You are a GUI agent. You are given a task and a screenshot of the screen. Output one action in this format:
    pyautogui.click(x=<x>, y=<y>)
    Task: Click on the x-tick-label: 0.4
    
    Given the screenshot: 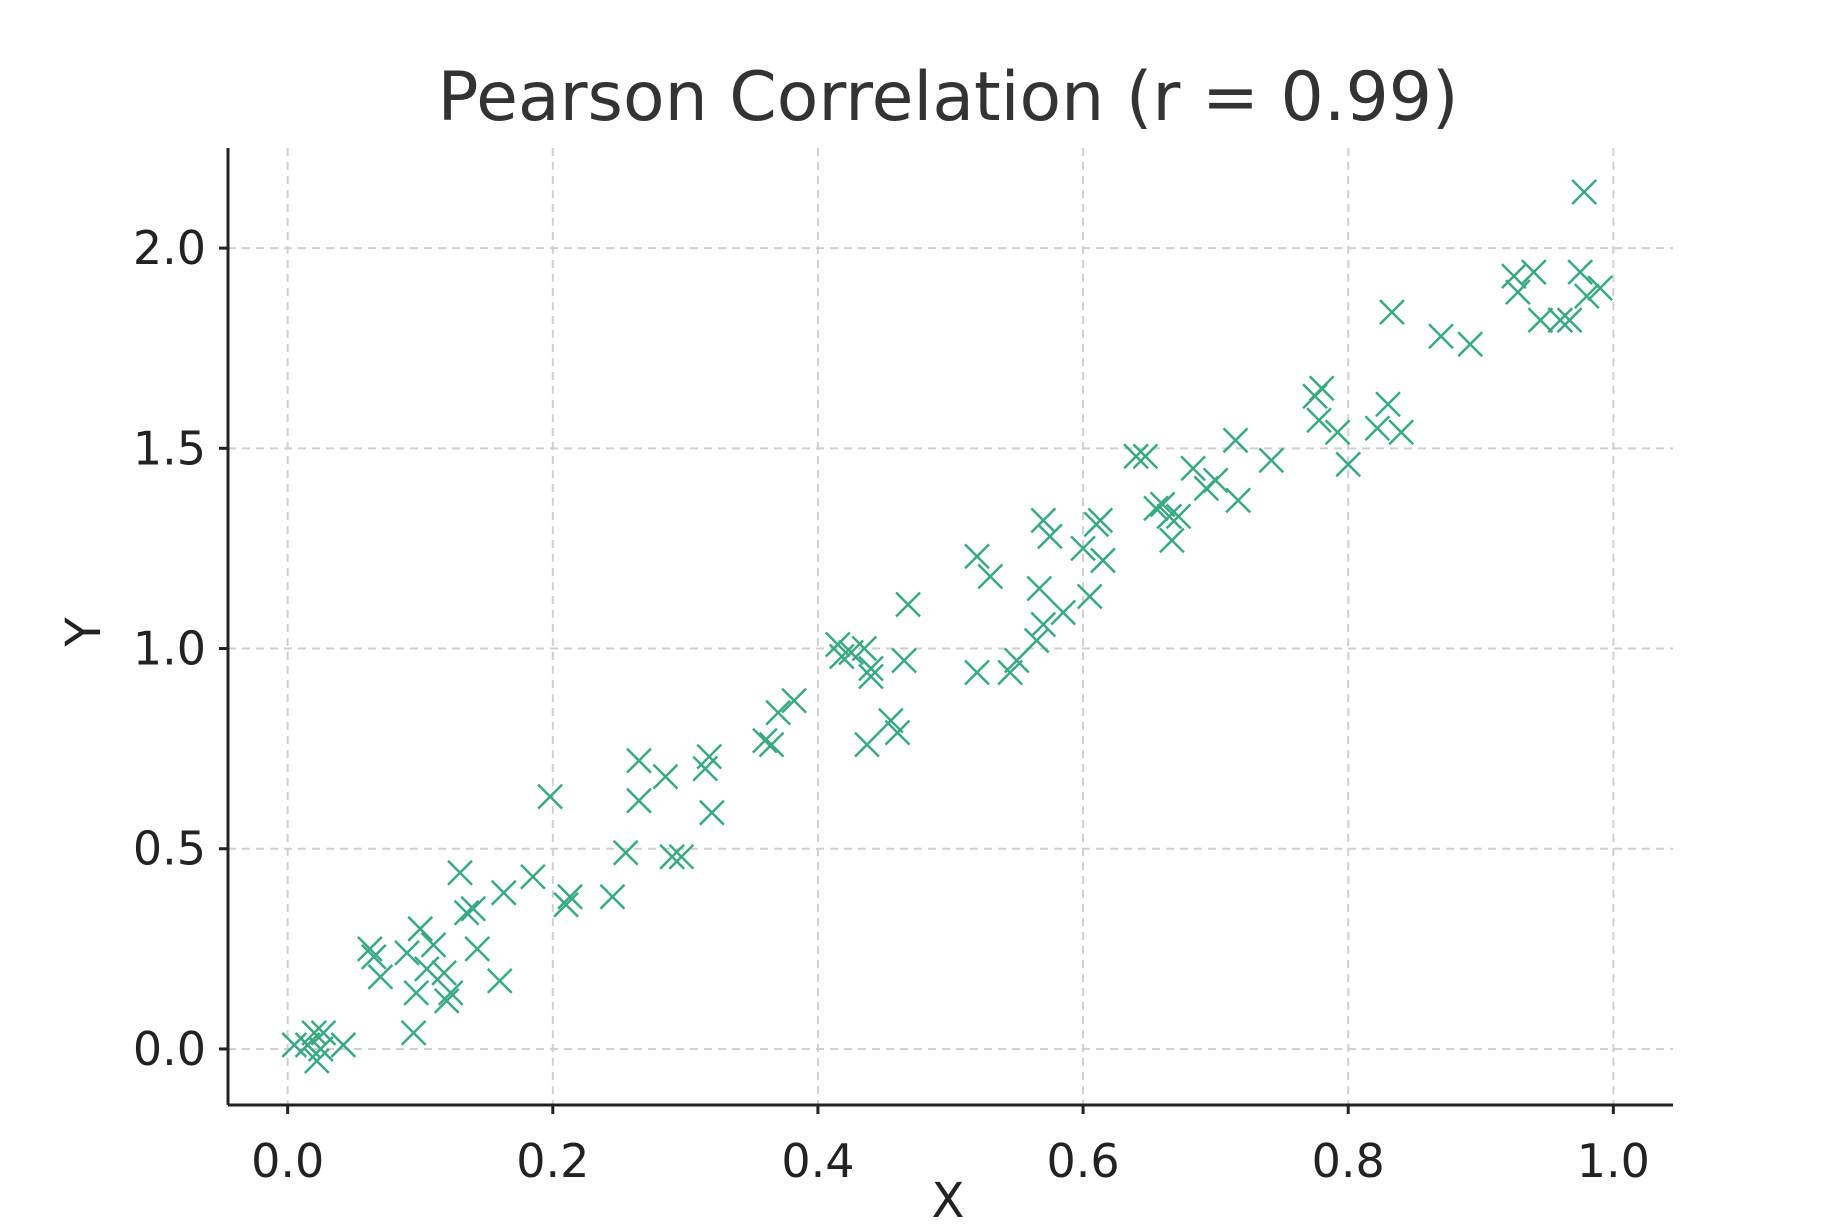 What is the action you would take?
    pyautogui.click(x=817, y=1161)
    